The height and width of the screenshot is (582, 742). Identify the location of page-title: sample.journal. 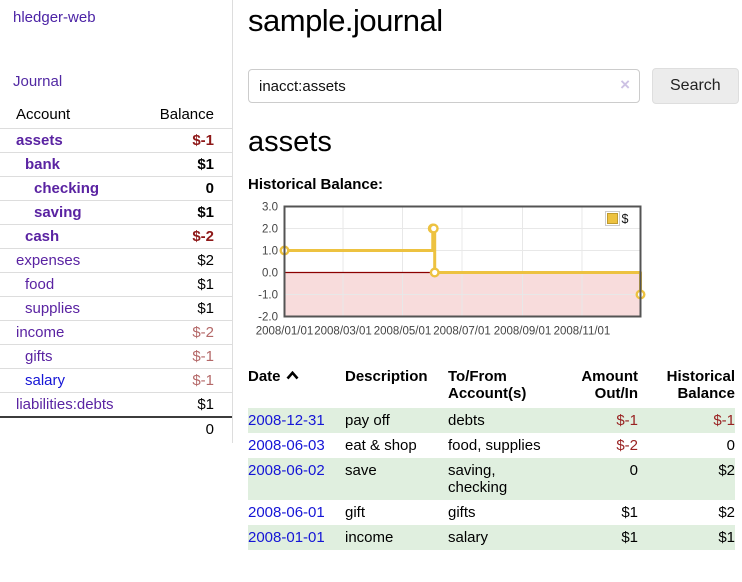
(345, 20).